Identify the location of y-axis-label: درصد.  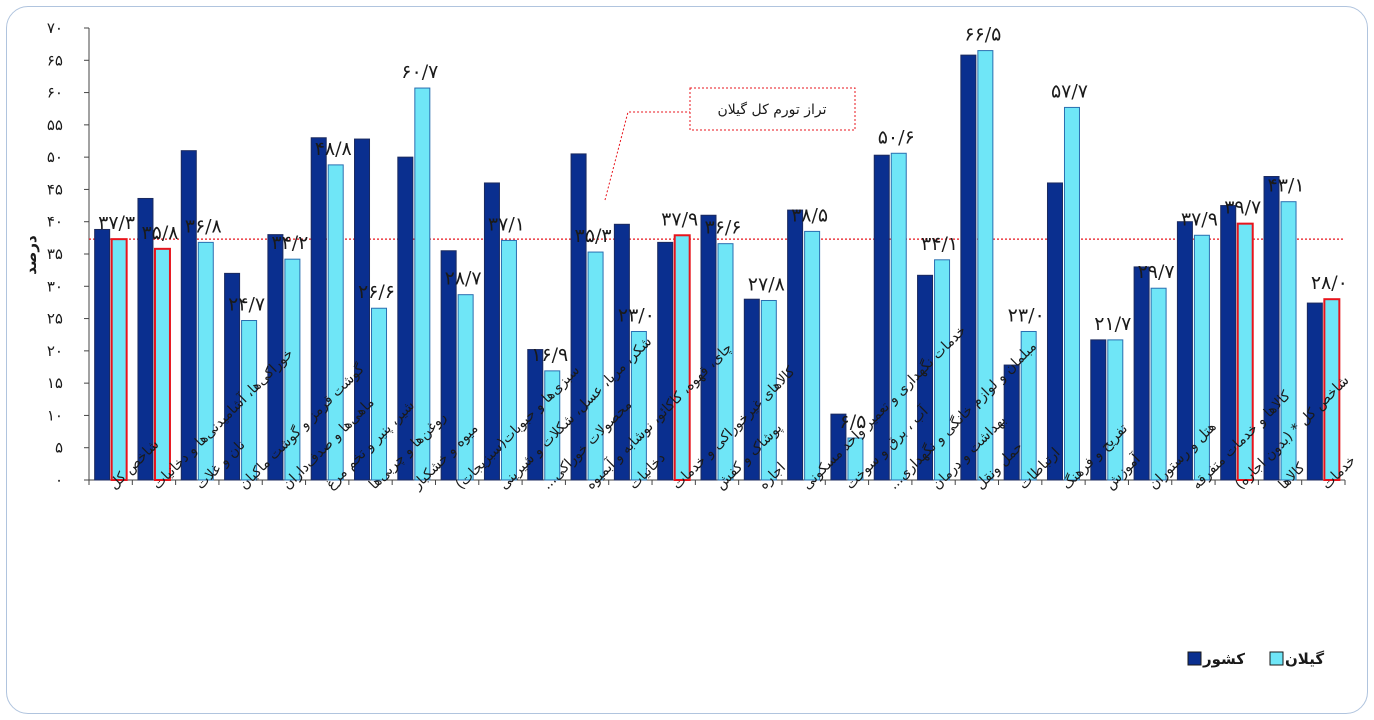
(31, 255).